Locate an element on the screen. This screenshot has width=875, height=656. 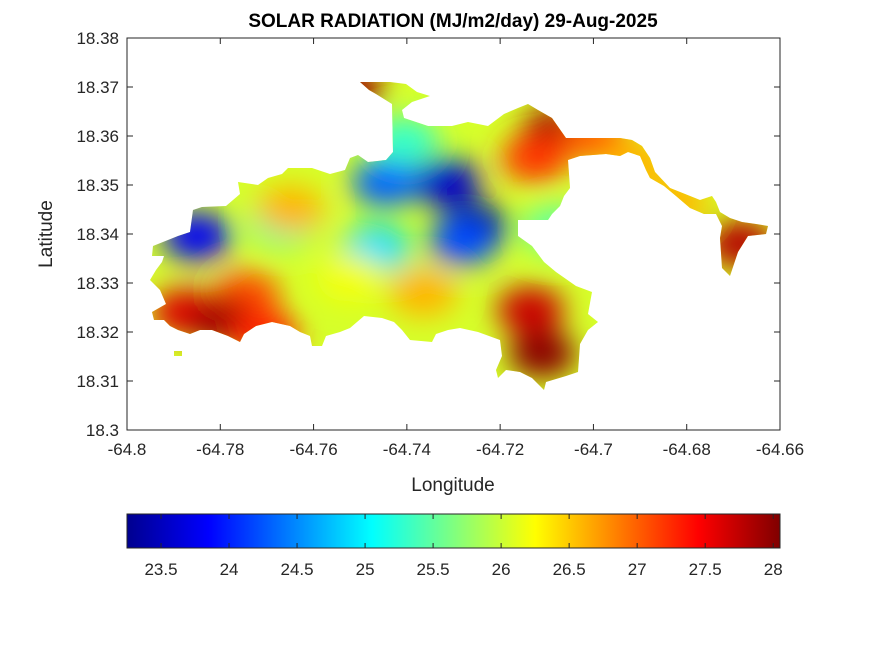
colorbar-tick-label: 27 is located at coordinates (637, 569).